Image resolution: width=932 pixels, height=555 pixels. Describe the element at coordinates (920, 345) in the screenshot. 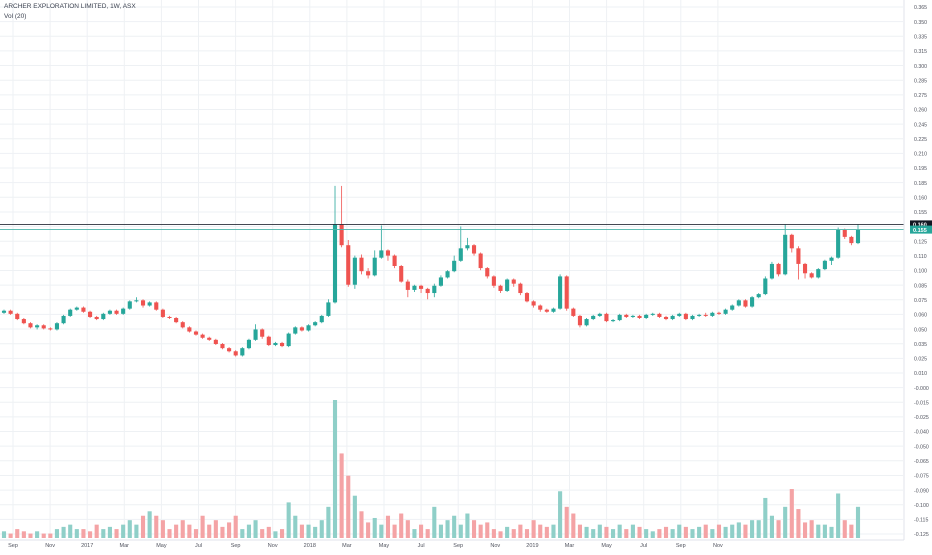

I see `price-tick-label: 0.035` at that location.